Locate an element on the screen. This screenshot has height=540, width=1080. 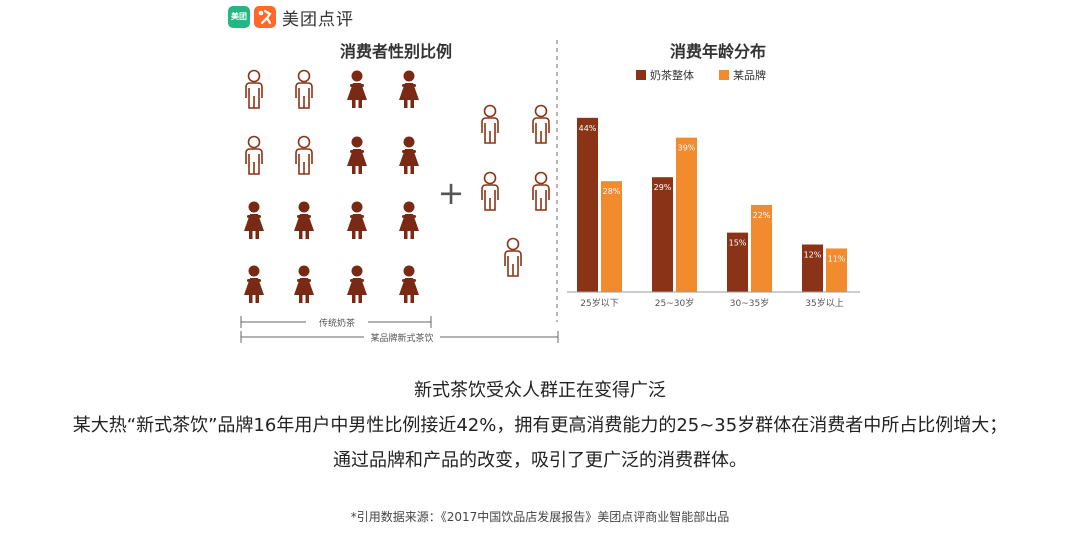
bar-value-label: 22% is located at coordinates (762, 215).